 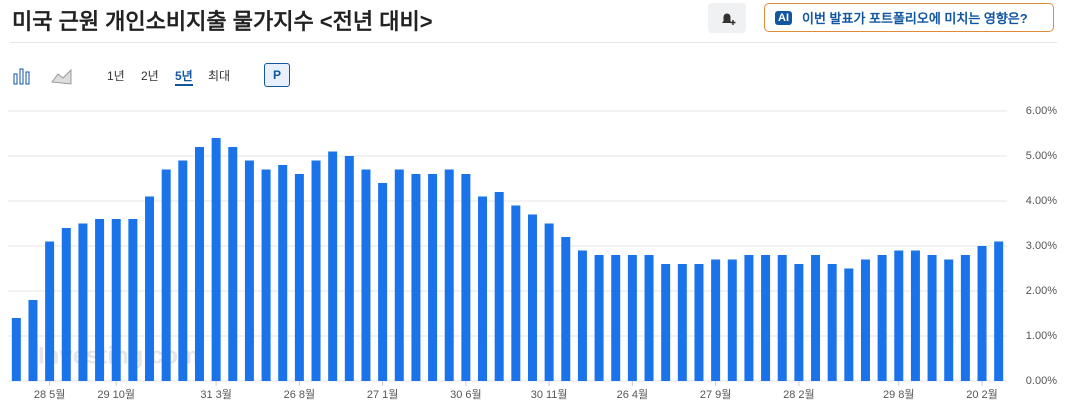 What do you see at coordinates (1041, 291) in the screenshot?
I see `y-tick-label: 2.00%` at bounding box center [1041, 291].